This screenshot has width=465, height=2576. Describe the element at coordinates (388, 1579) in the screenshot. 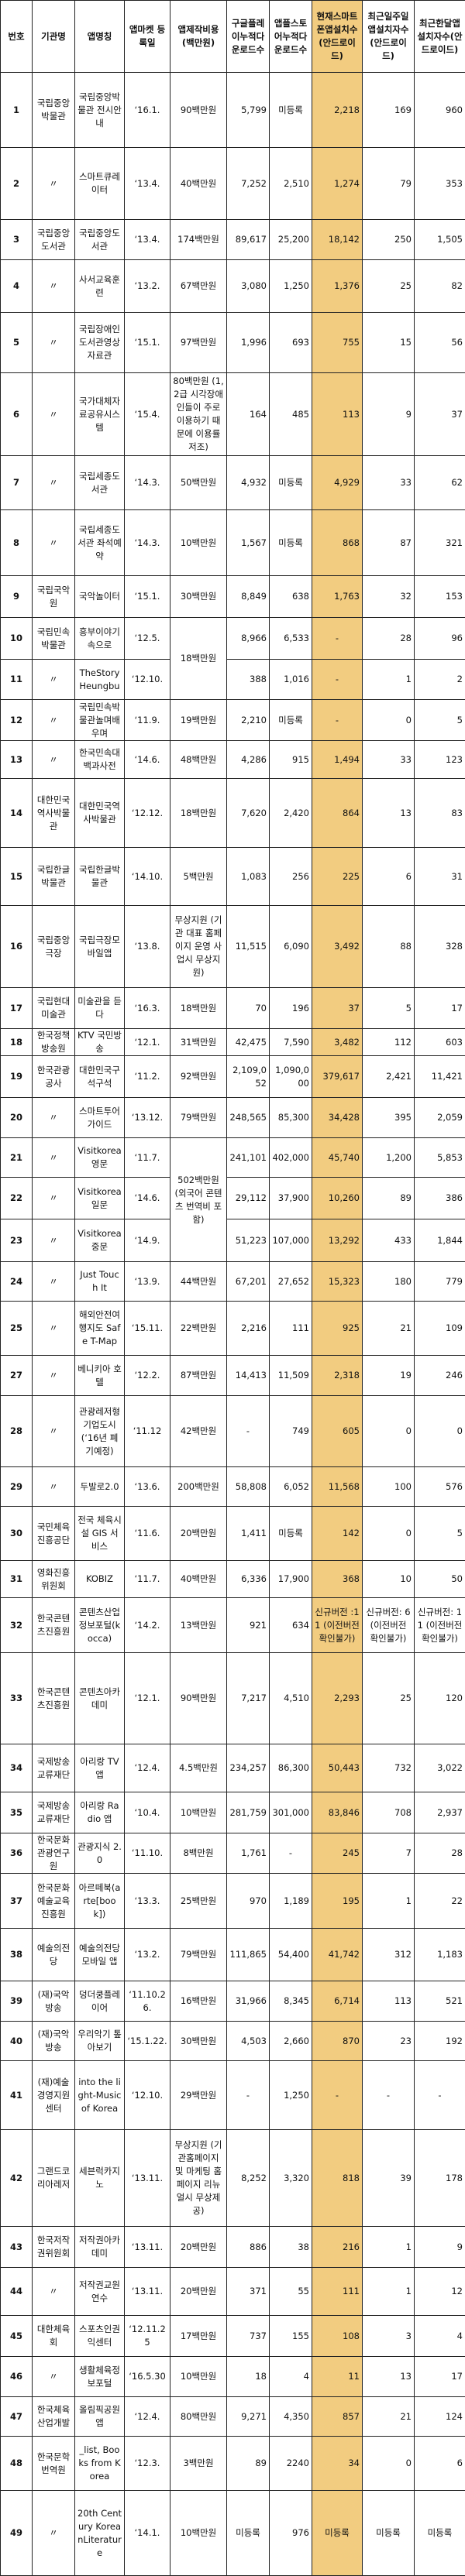

I see `cell-weekly-installs: 10` at that location.